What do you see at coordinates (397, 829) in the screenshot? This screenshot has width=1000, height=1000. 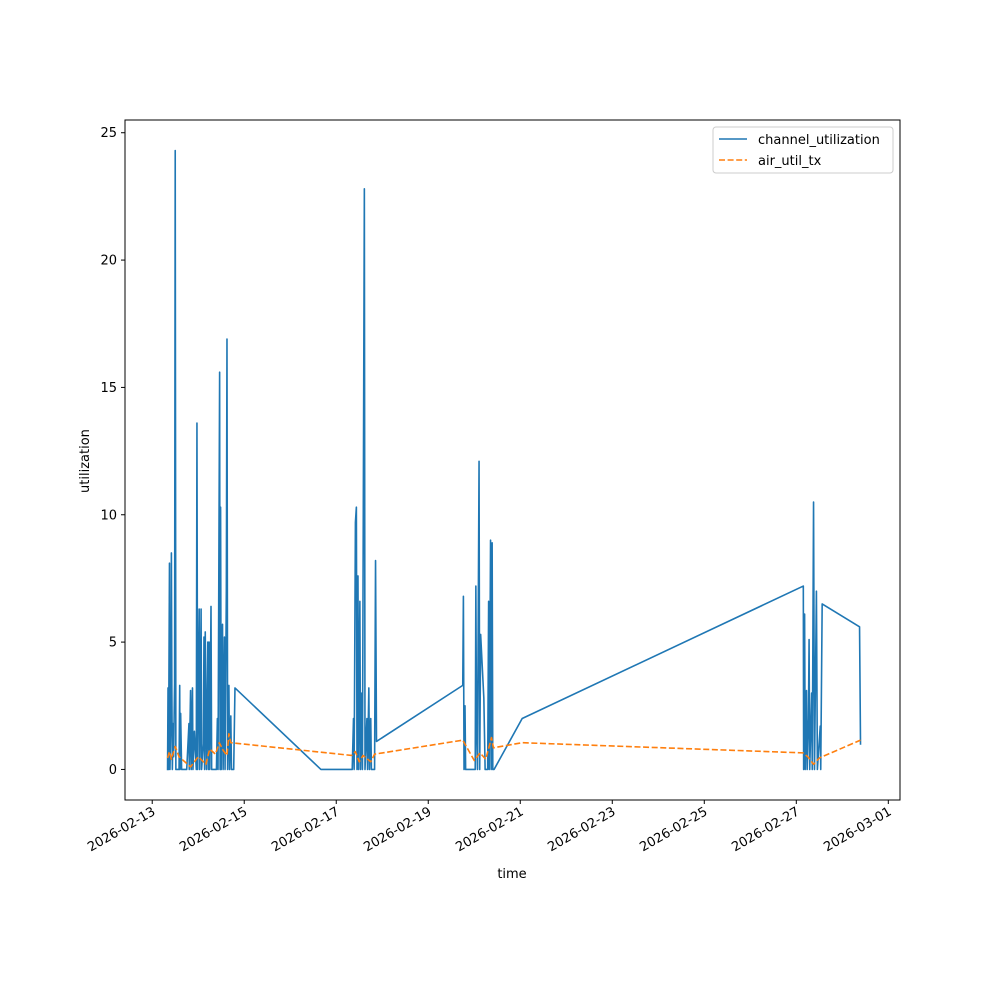 I see `x-tick-label: 2026-02-19` at bounding box center [397, 829].